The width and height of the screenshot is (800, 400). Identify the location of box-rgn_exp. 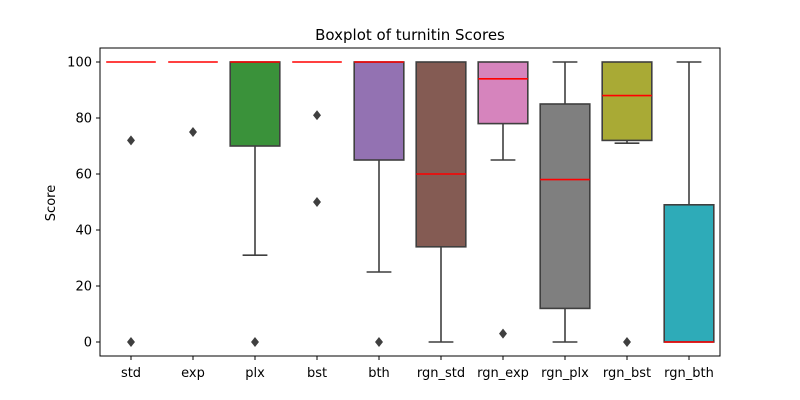
(503, 93).